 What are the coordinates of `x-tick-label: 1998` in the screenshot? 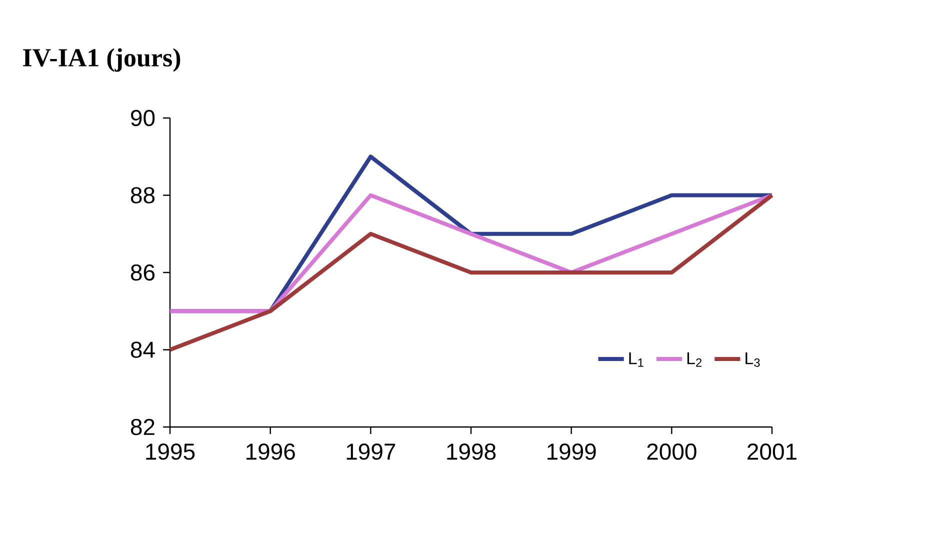 It's located at (471, 452).